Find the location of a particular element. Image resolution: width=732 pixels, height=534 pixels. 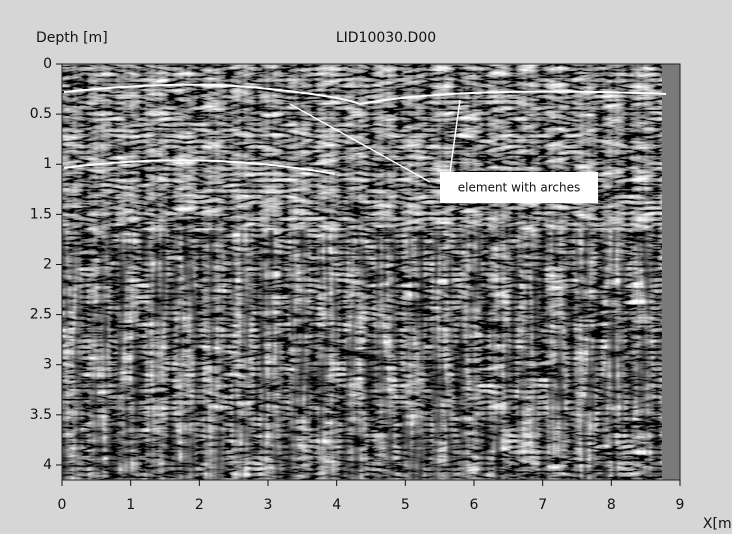

x-tick-label: 7 is located at coordinates (542, 505).